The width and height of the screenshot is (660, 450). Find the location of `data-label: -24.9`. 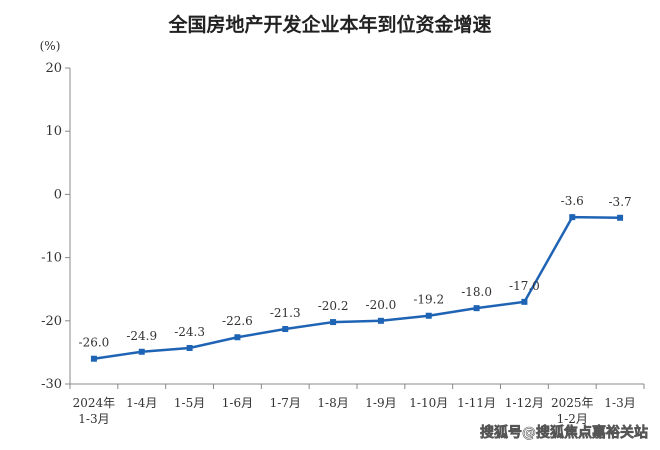

data-label: -24.9 is located at coordinates (141, 336).